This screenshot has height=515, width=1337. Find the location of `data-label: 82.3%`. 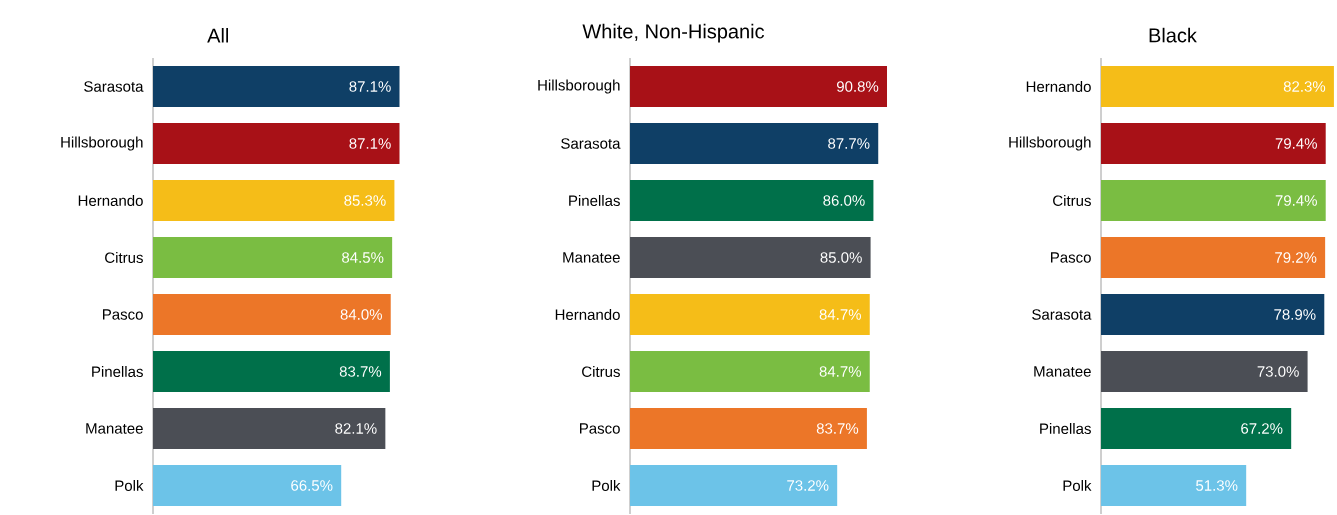

data-label: 82.3% is located at coordinates (1304, 86).